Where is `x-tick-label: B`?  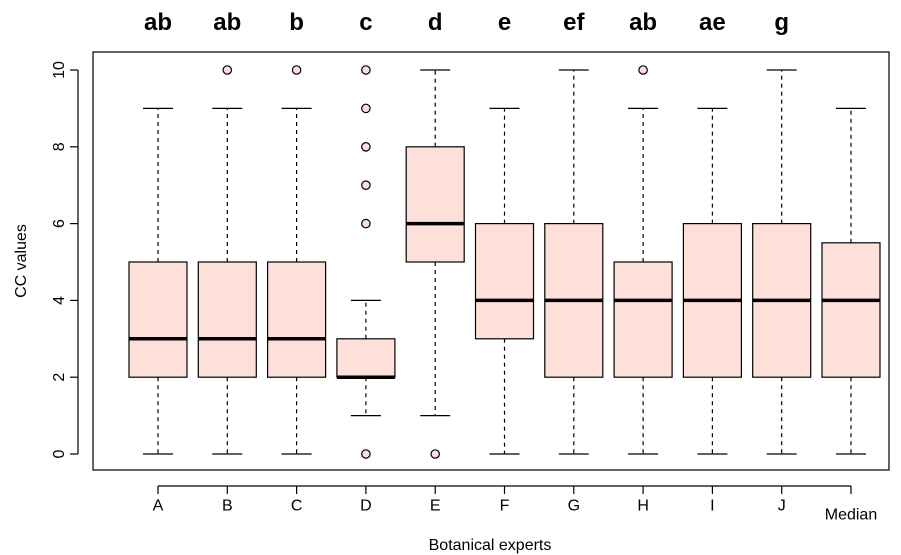 x-tick-label: B is located at coordinates (227, 505).